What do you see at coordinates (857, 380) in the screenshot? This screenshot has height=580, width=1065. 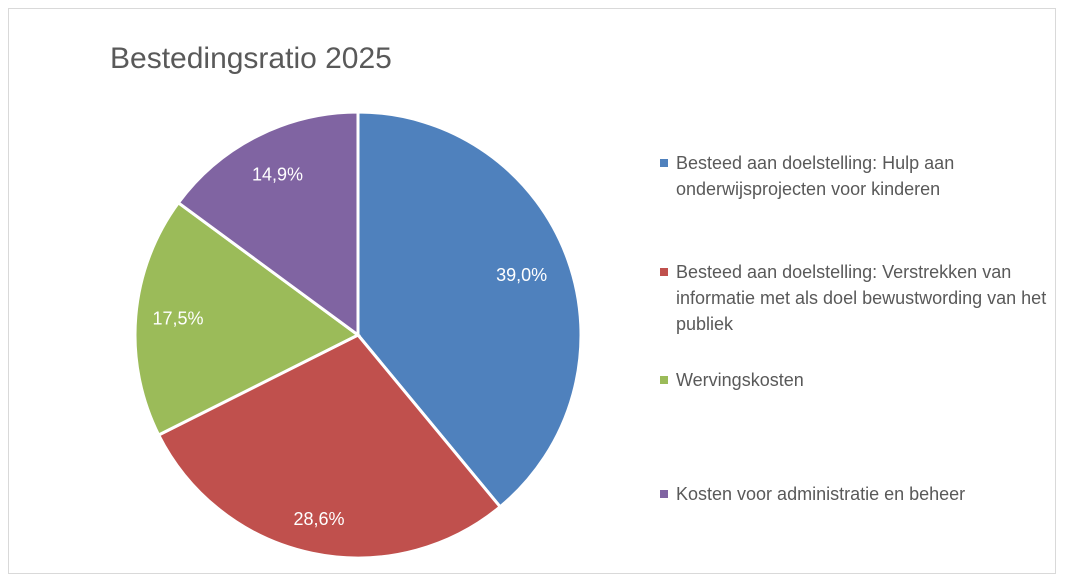 I see `legend-item: Wervingskosten` at bounding box center [857, 380].